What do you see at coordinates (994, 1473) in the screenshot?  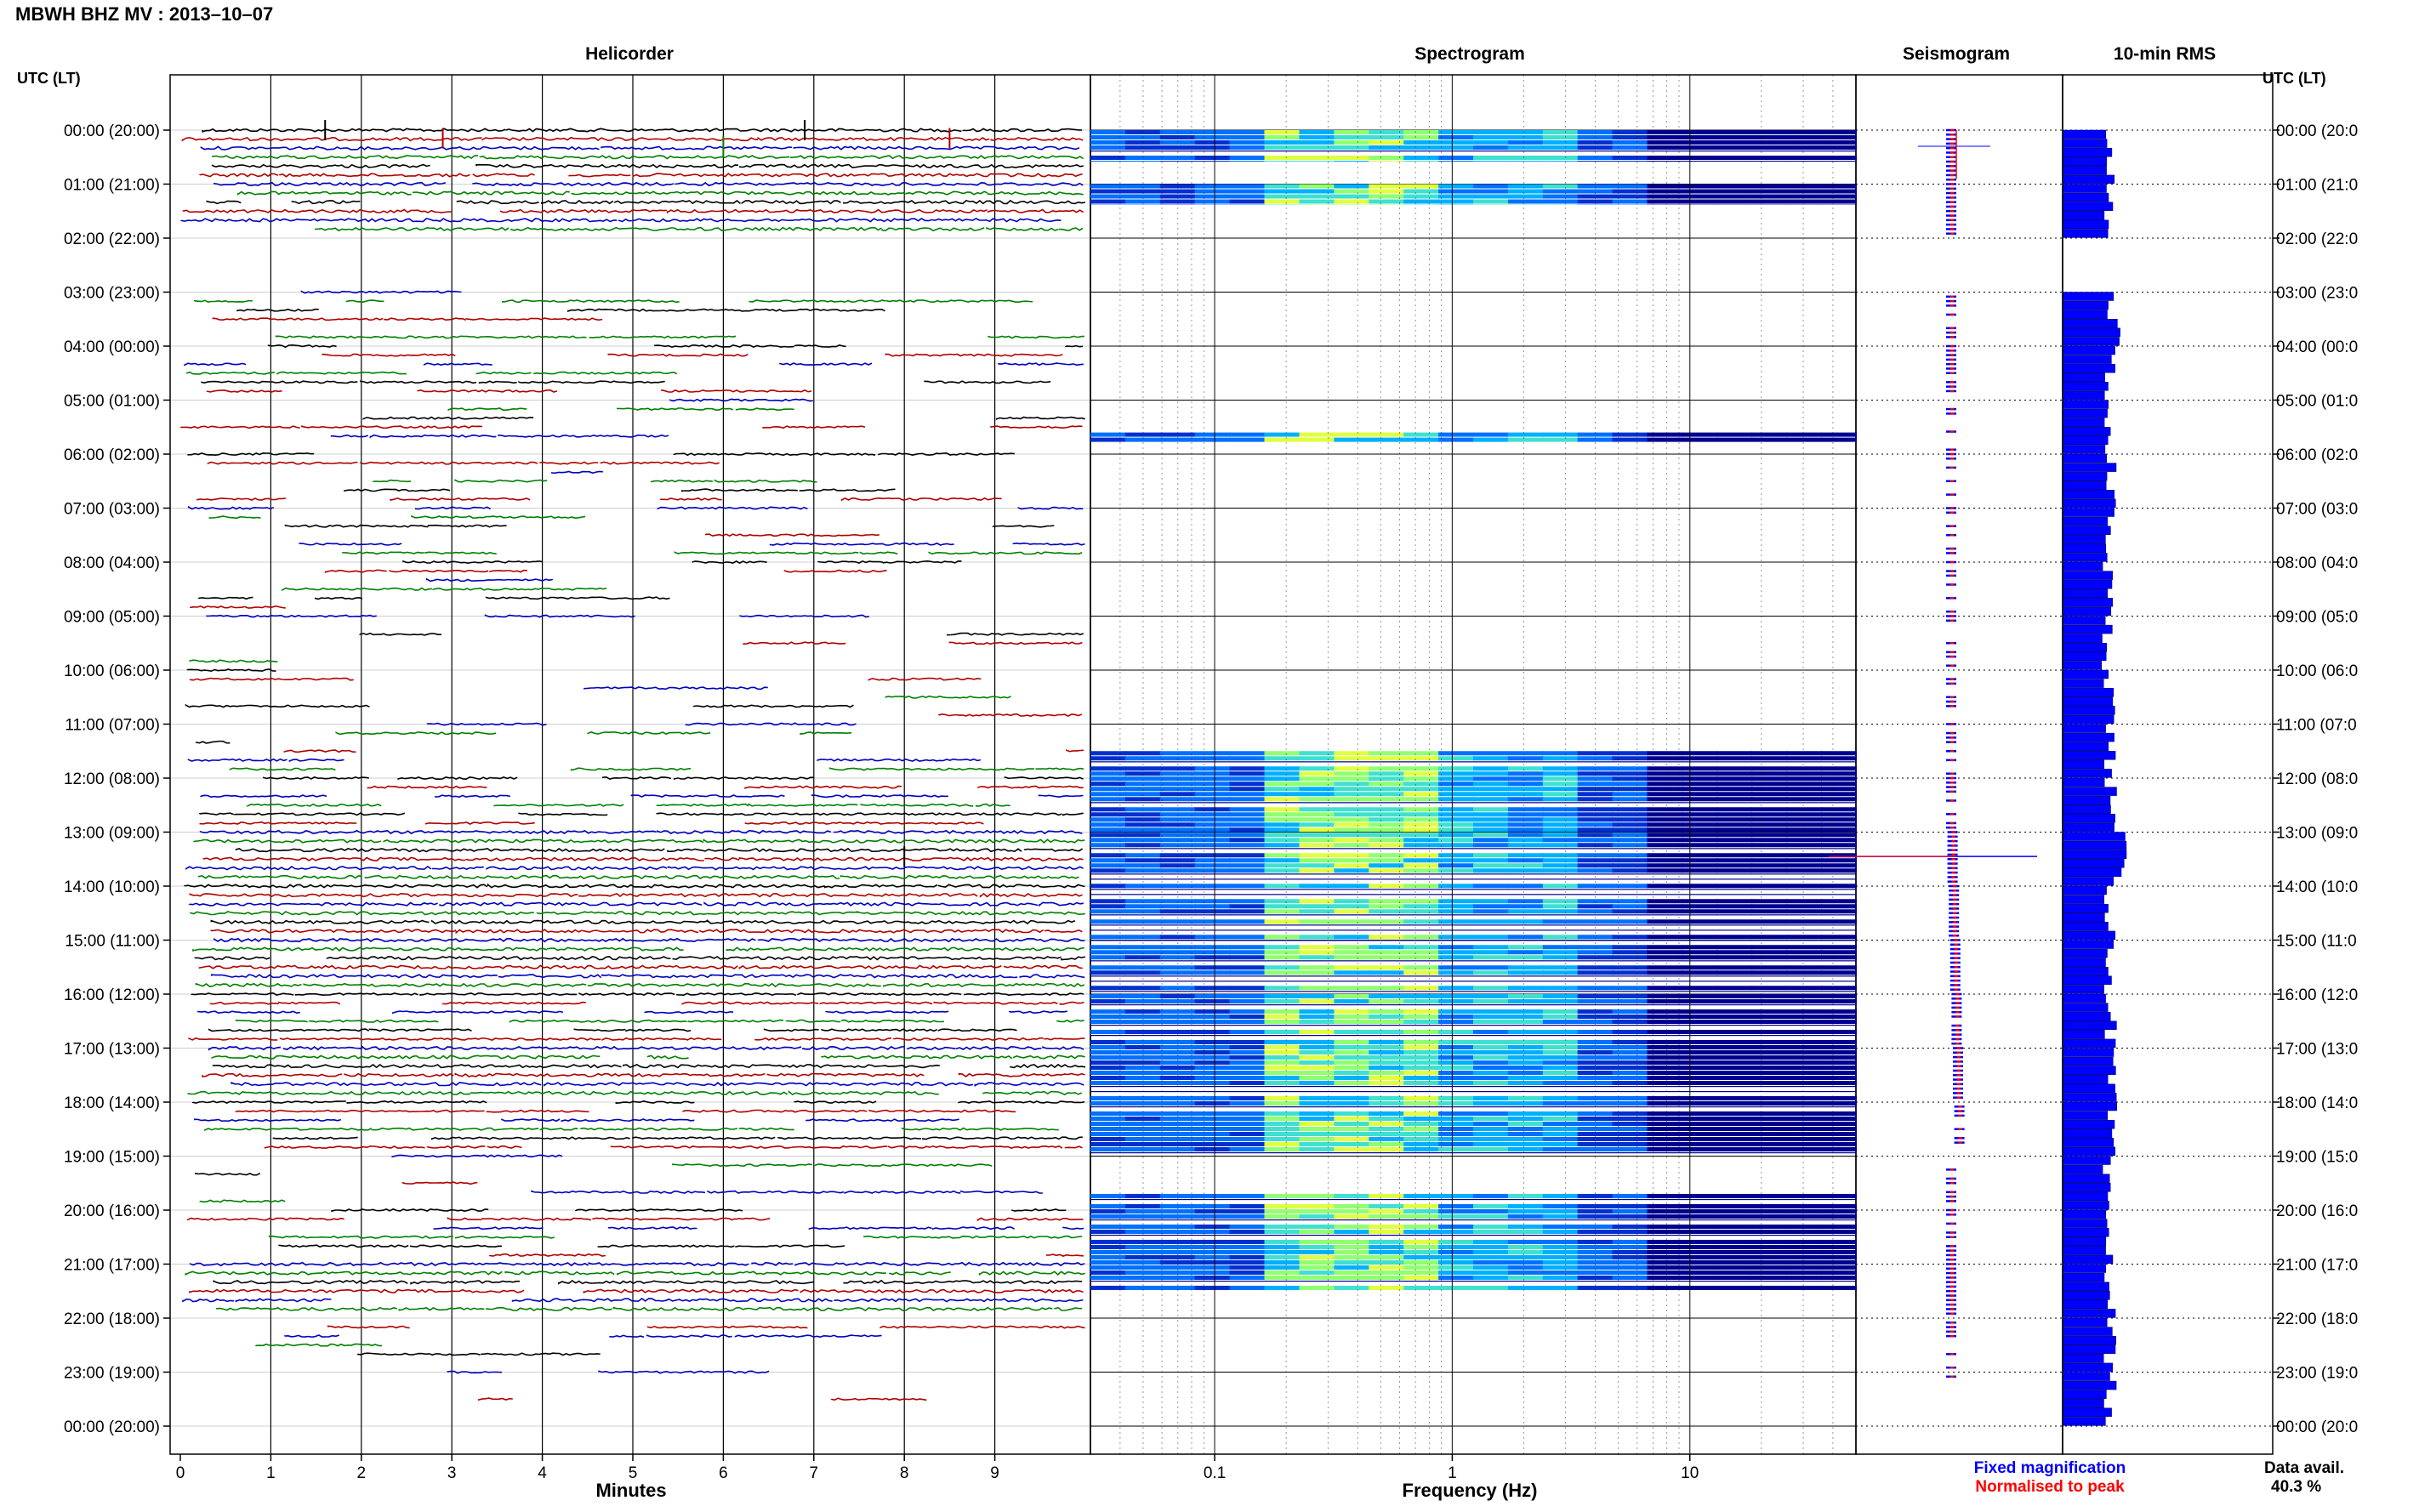 I see `minute-tick-label: 9` at bounding box center [994, 1473].